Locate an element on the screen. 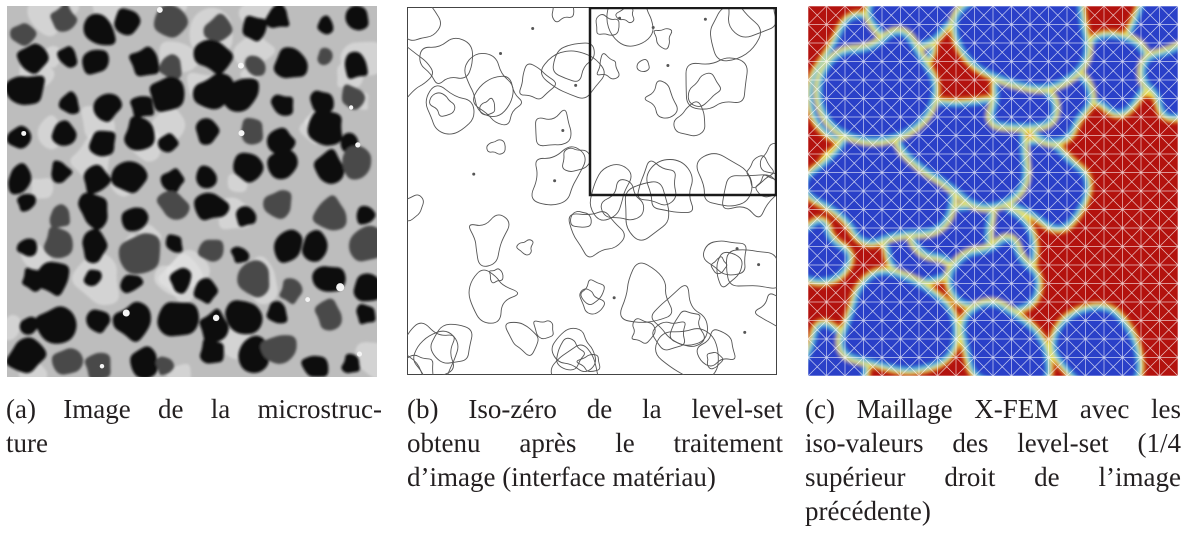 The height and width of the screenshot is (542, 1181). caption-a: (a) Image de la microstruc- ture is located at coordinates (194, 426).